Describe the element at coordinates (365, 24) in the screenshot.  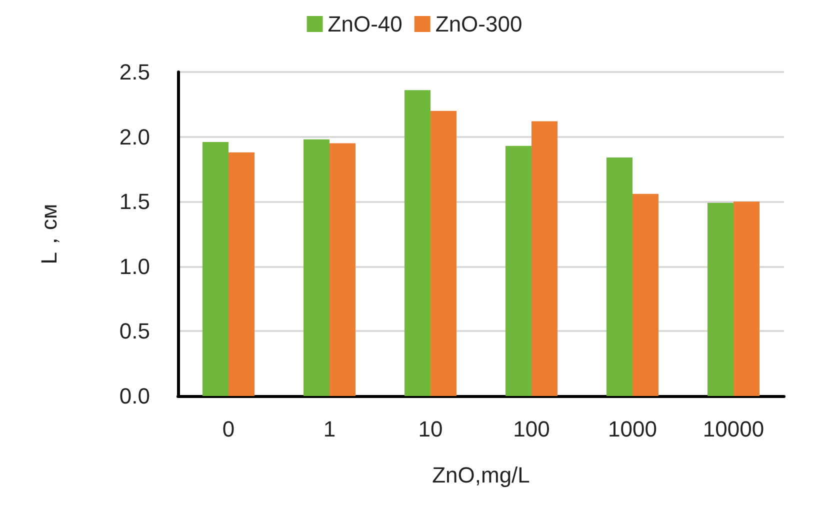
I see `legend-label: ZnO-40` at that location.